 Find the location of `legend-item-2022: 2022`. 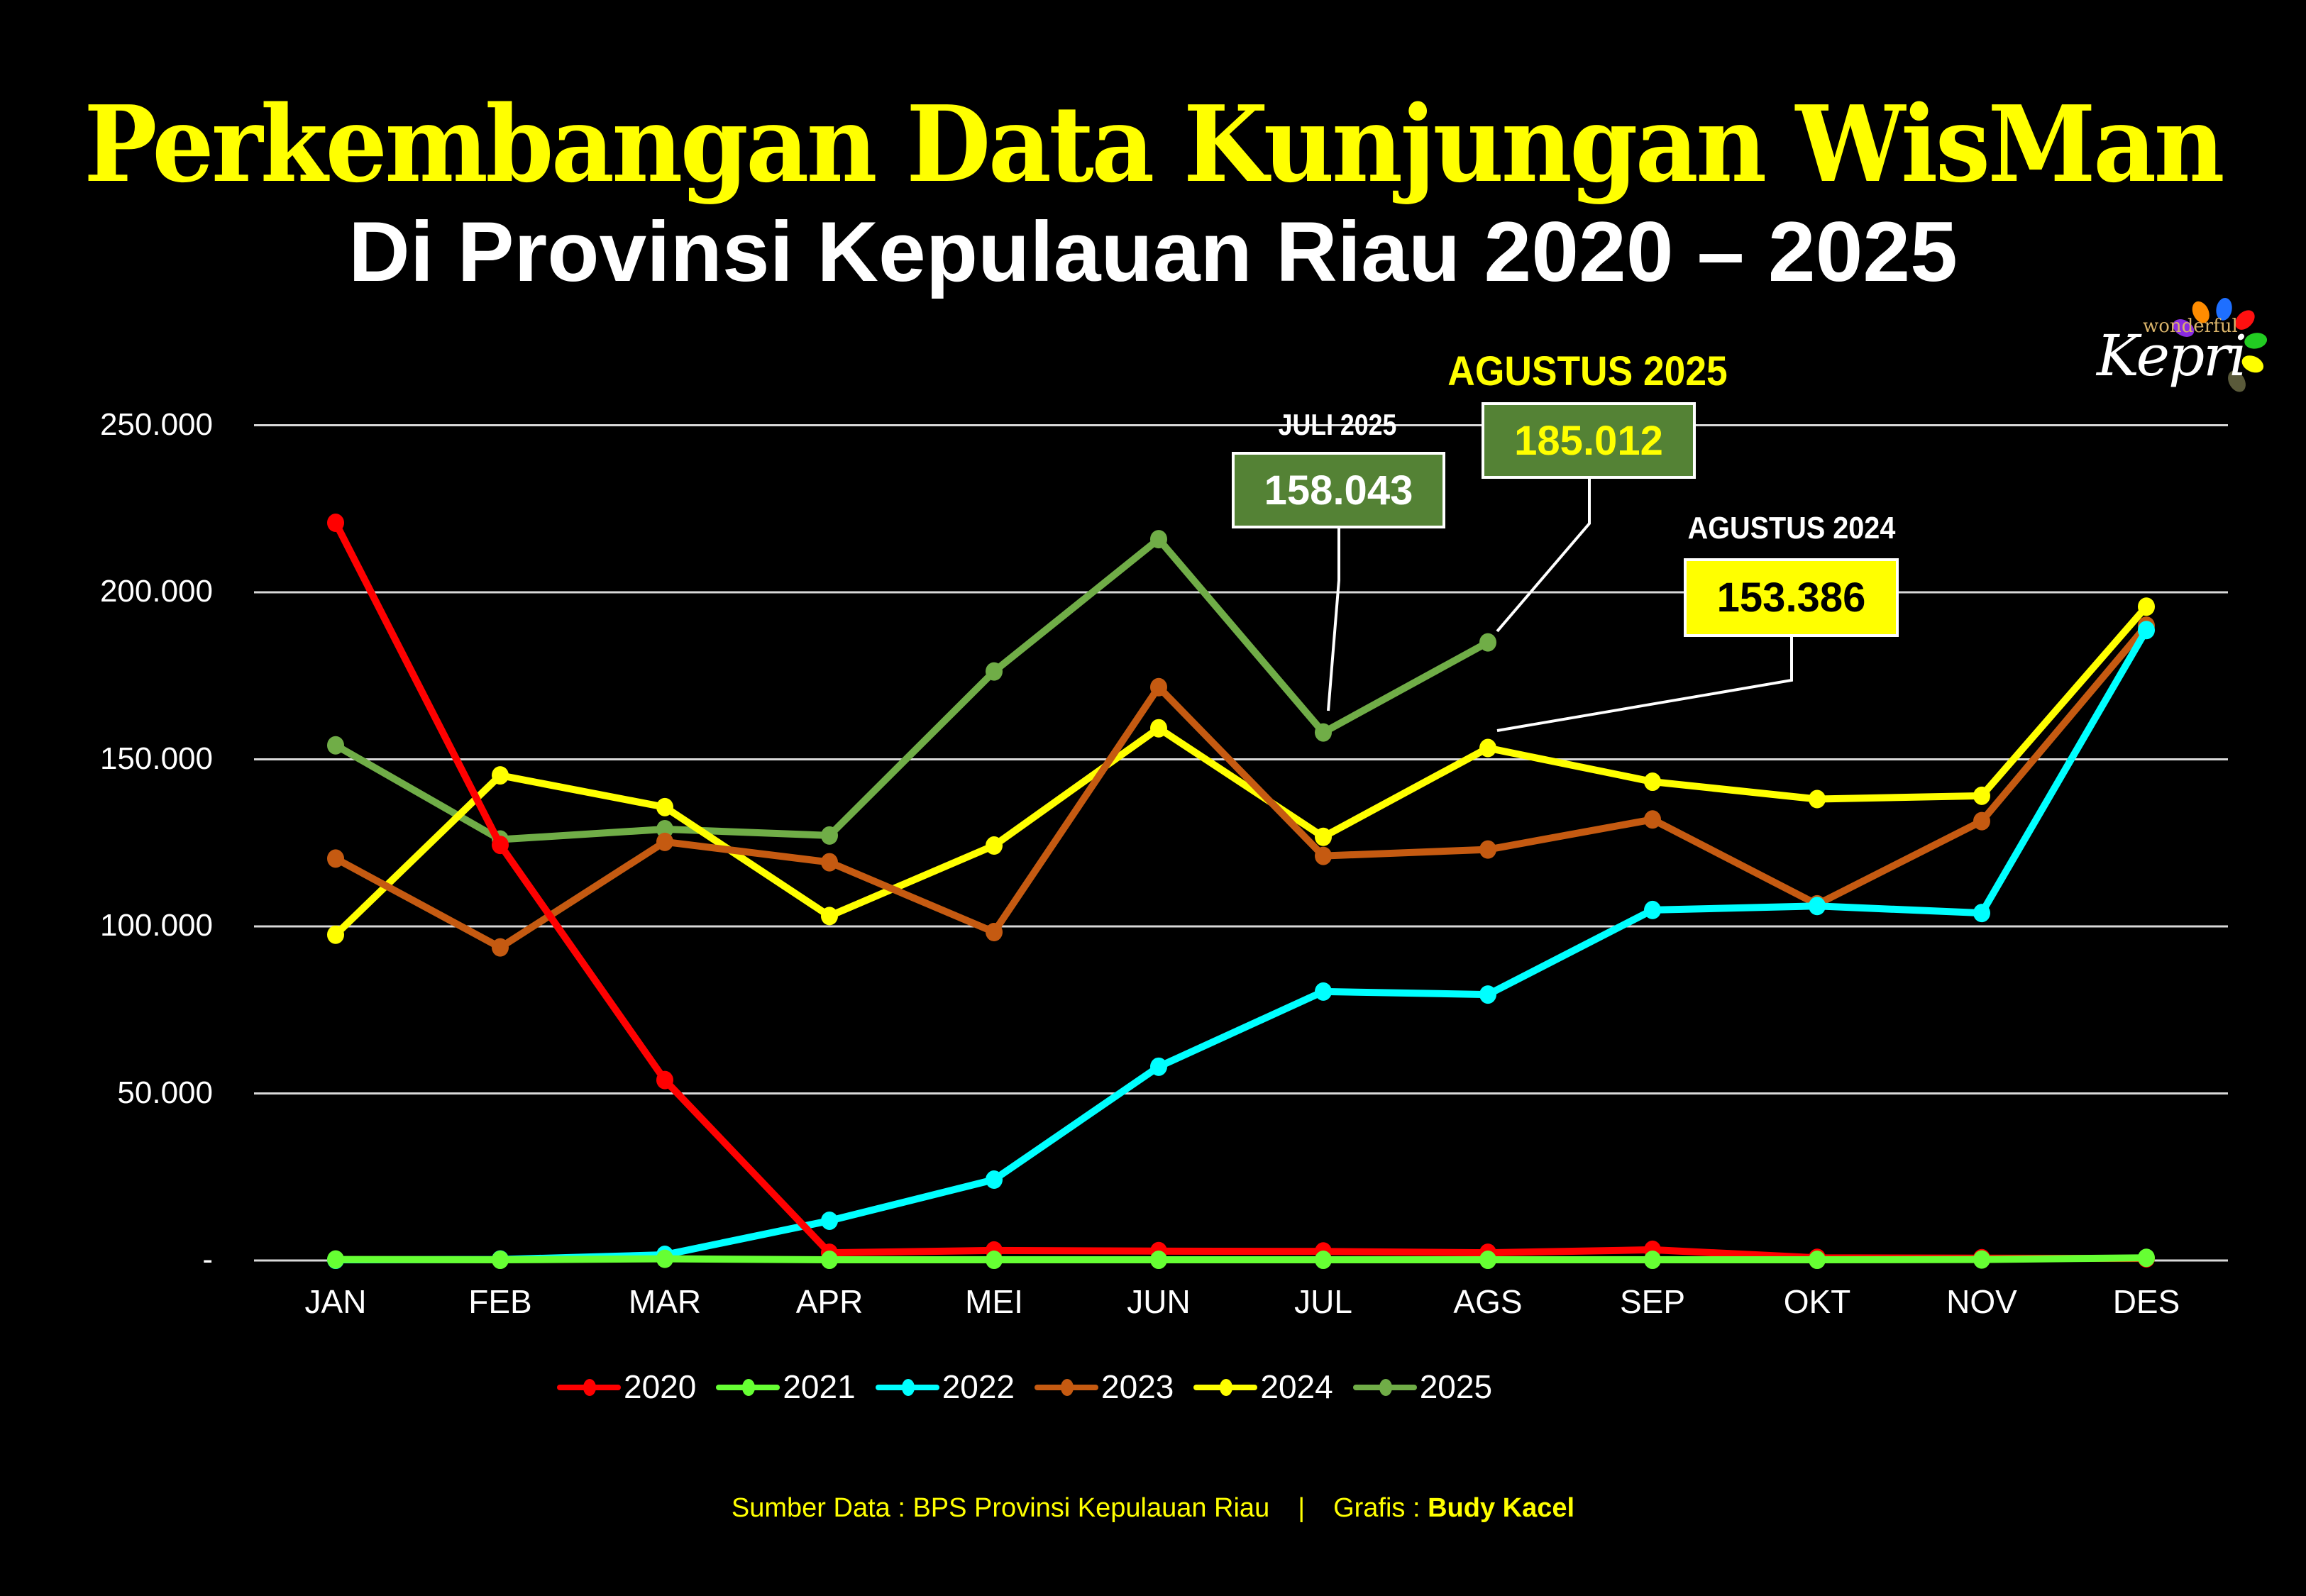

legend-item-2022: 2022 is located at coordinates (945, 1387).